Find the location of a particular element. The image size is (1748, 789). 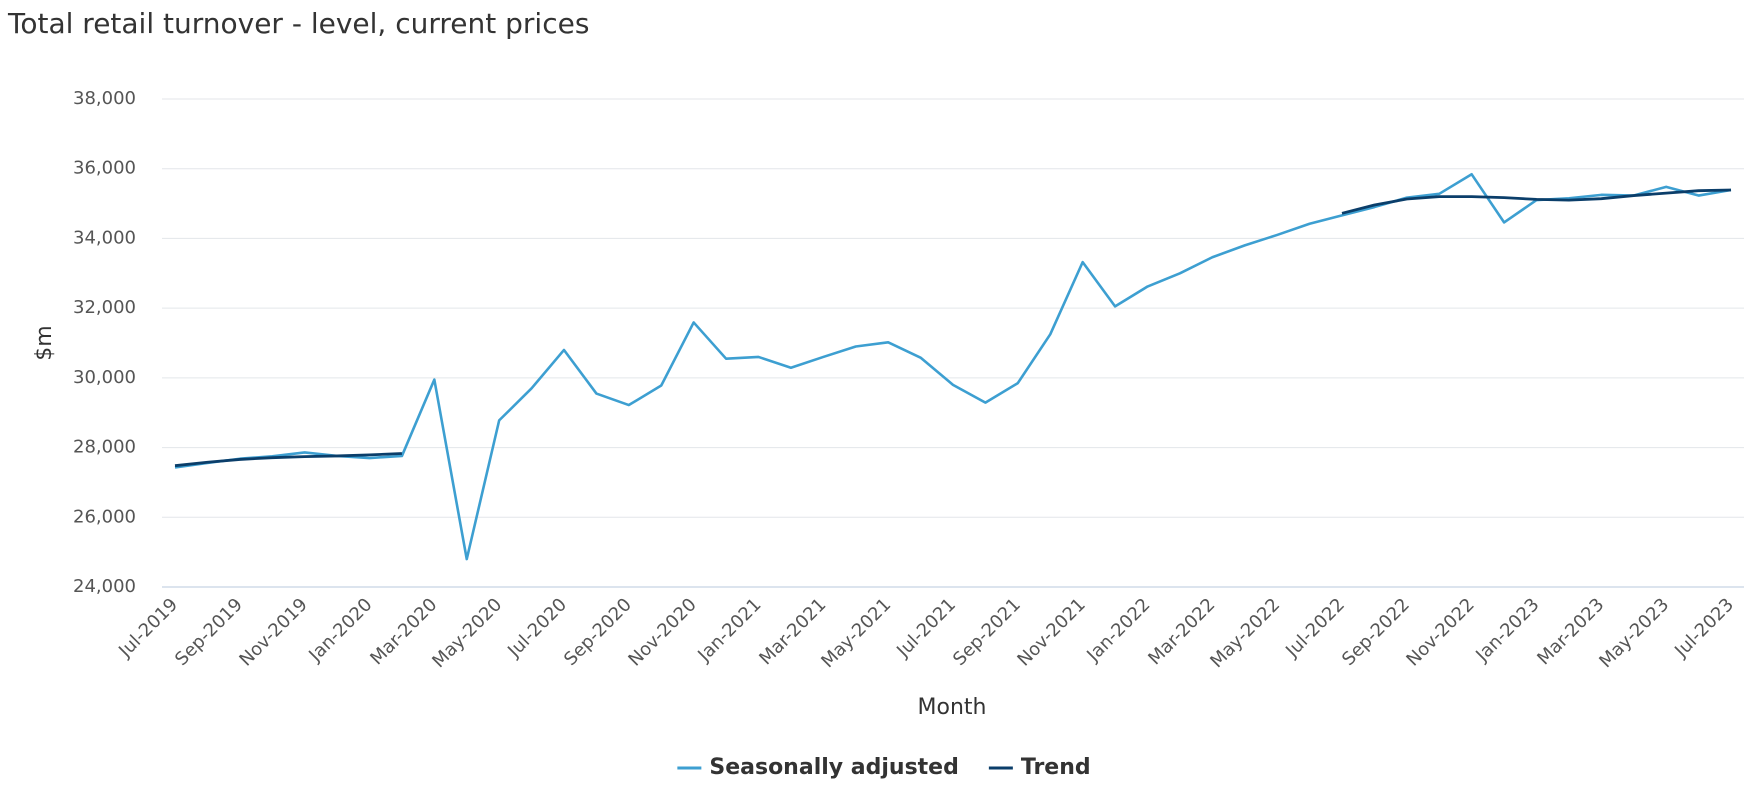

x-tick-label: Sep-2020 is located at coordinates (598, 632).